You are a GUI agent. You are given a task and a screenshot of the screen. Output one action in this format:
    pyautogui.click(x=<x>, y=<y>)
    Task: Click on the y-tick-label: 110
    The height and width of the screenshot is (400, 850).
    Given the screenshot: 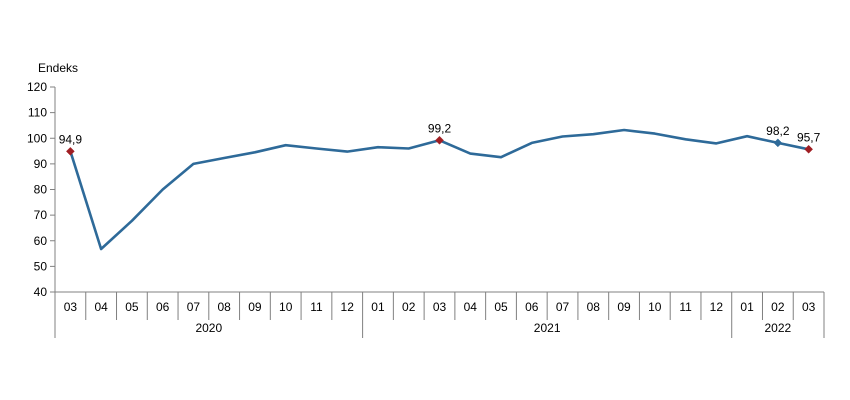 What is the action you would take?
    pyautogui.click(x=37, y=113)
    